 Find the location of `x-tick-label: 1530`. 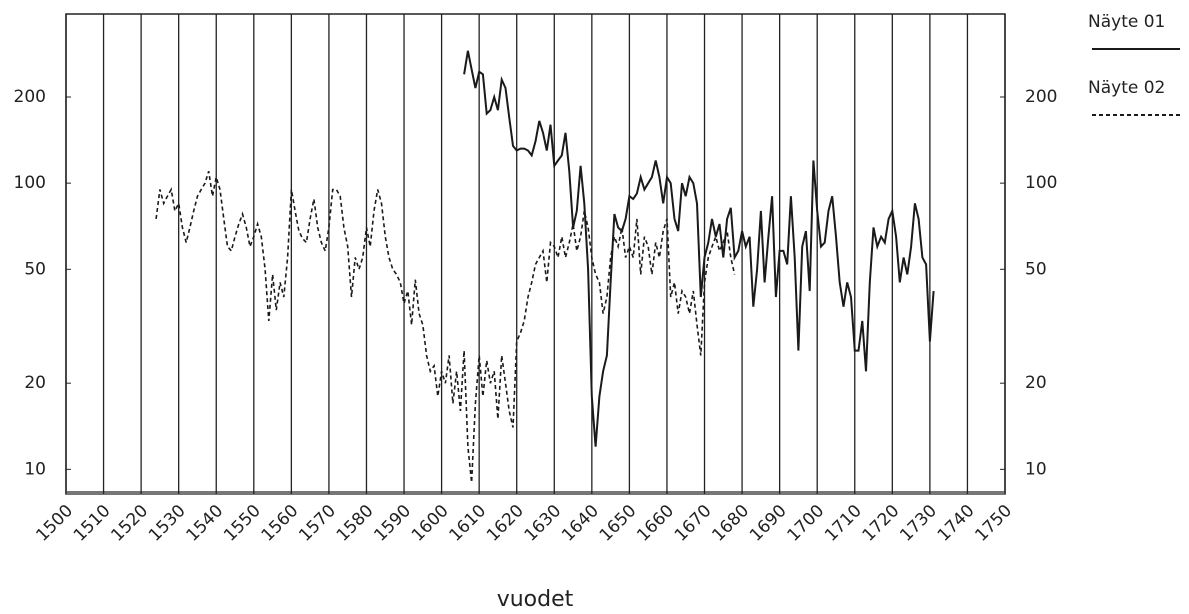

x-tick-label: 1530 is located at coordinates (167, 523).